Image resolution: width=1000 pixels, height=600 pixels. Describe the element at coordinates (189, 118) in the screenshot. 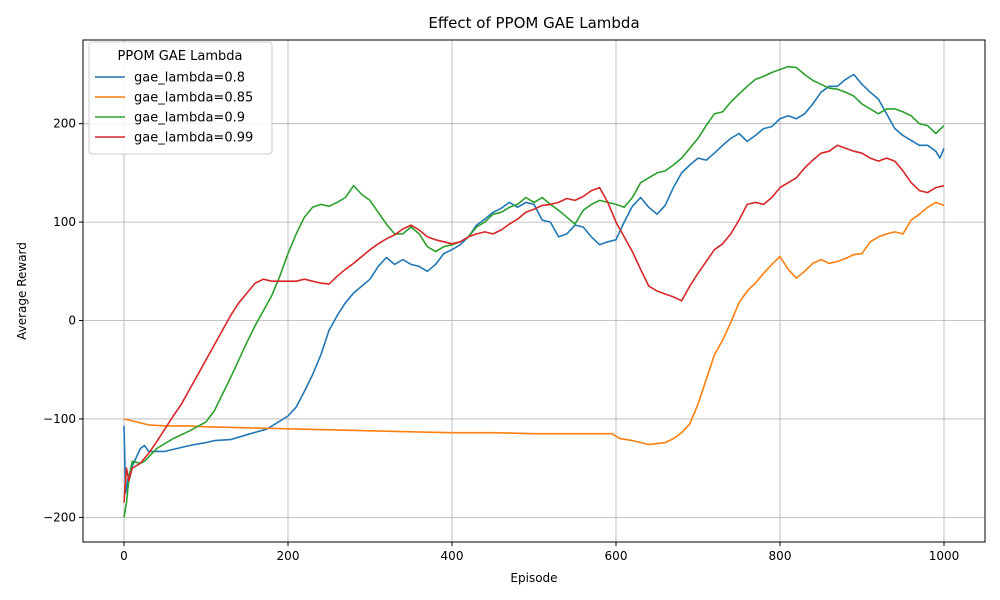

I see `legend-label-3: gae_lambda=0.9` at that location.